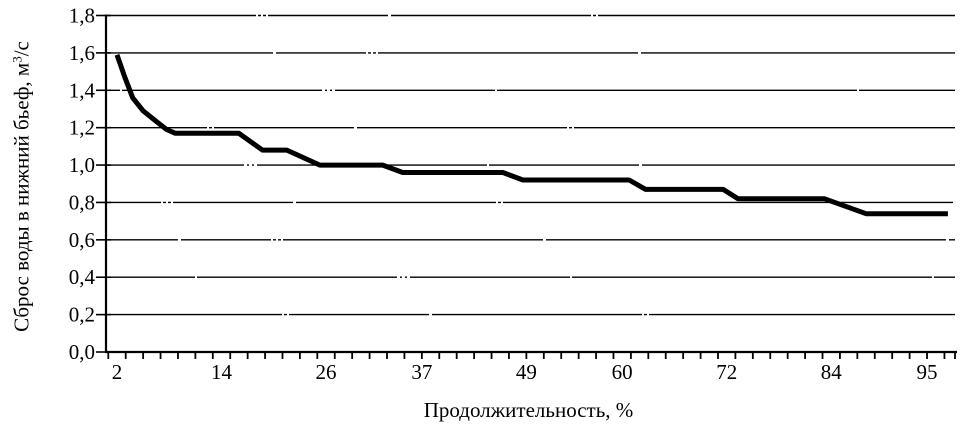 Image resolution: width=962 pixels, height=431 pixels. Describe the element at coordinates (82, 240) in the screenshot. I see `y-tick-label: 0,6` at that location.